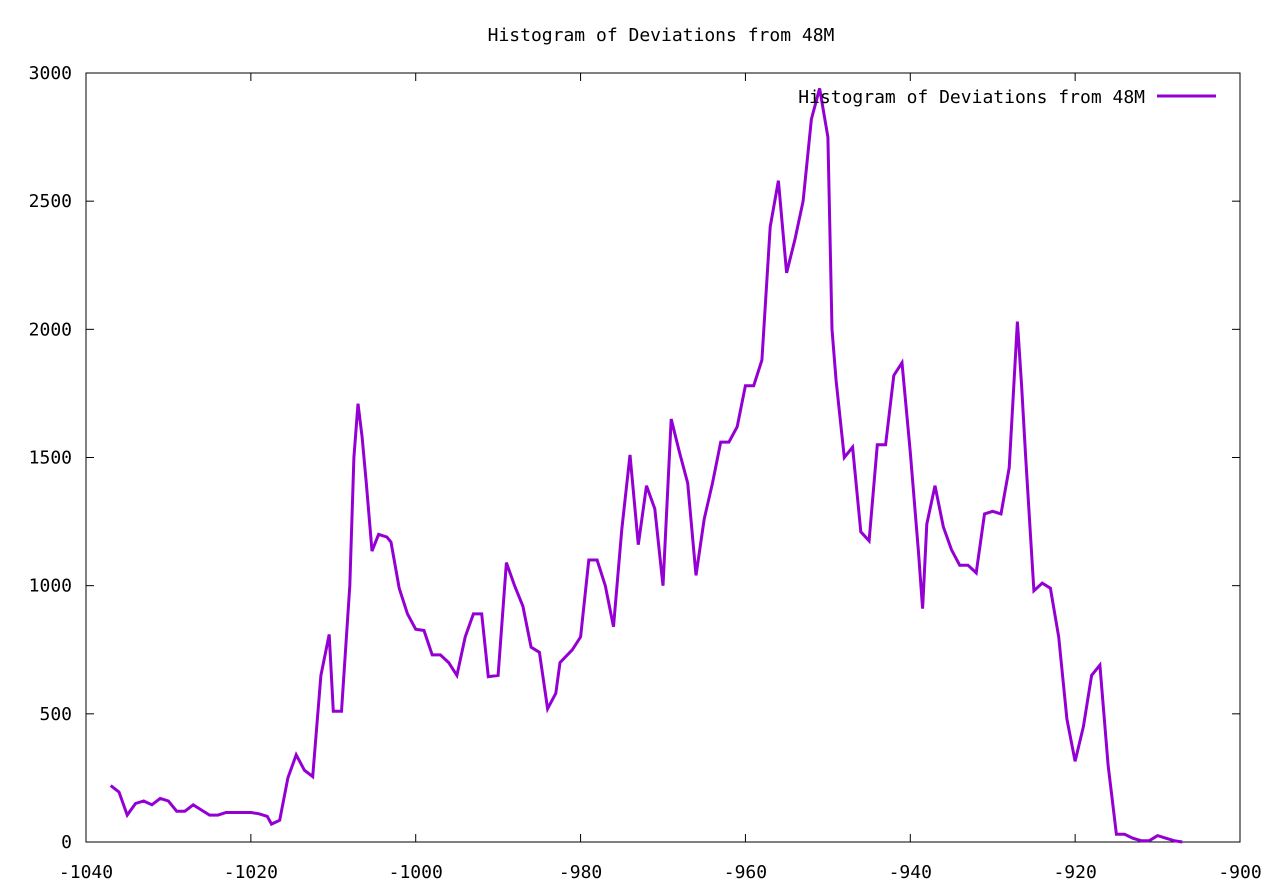 The image size is (1274, 892). I want to click on x-tick-label: -980, so click(580, 872).